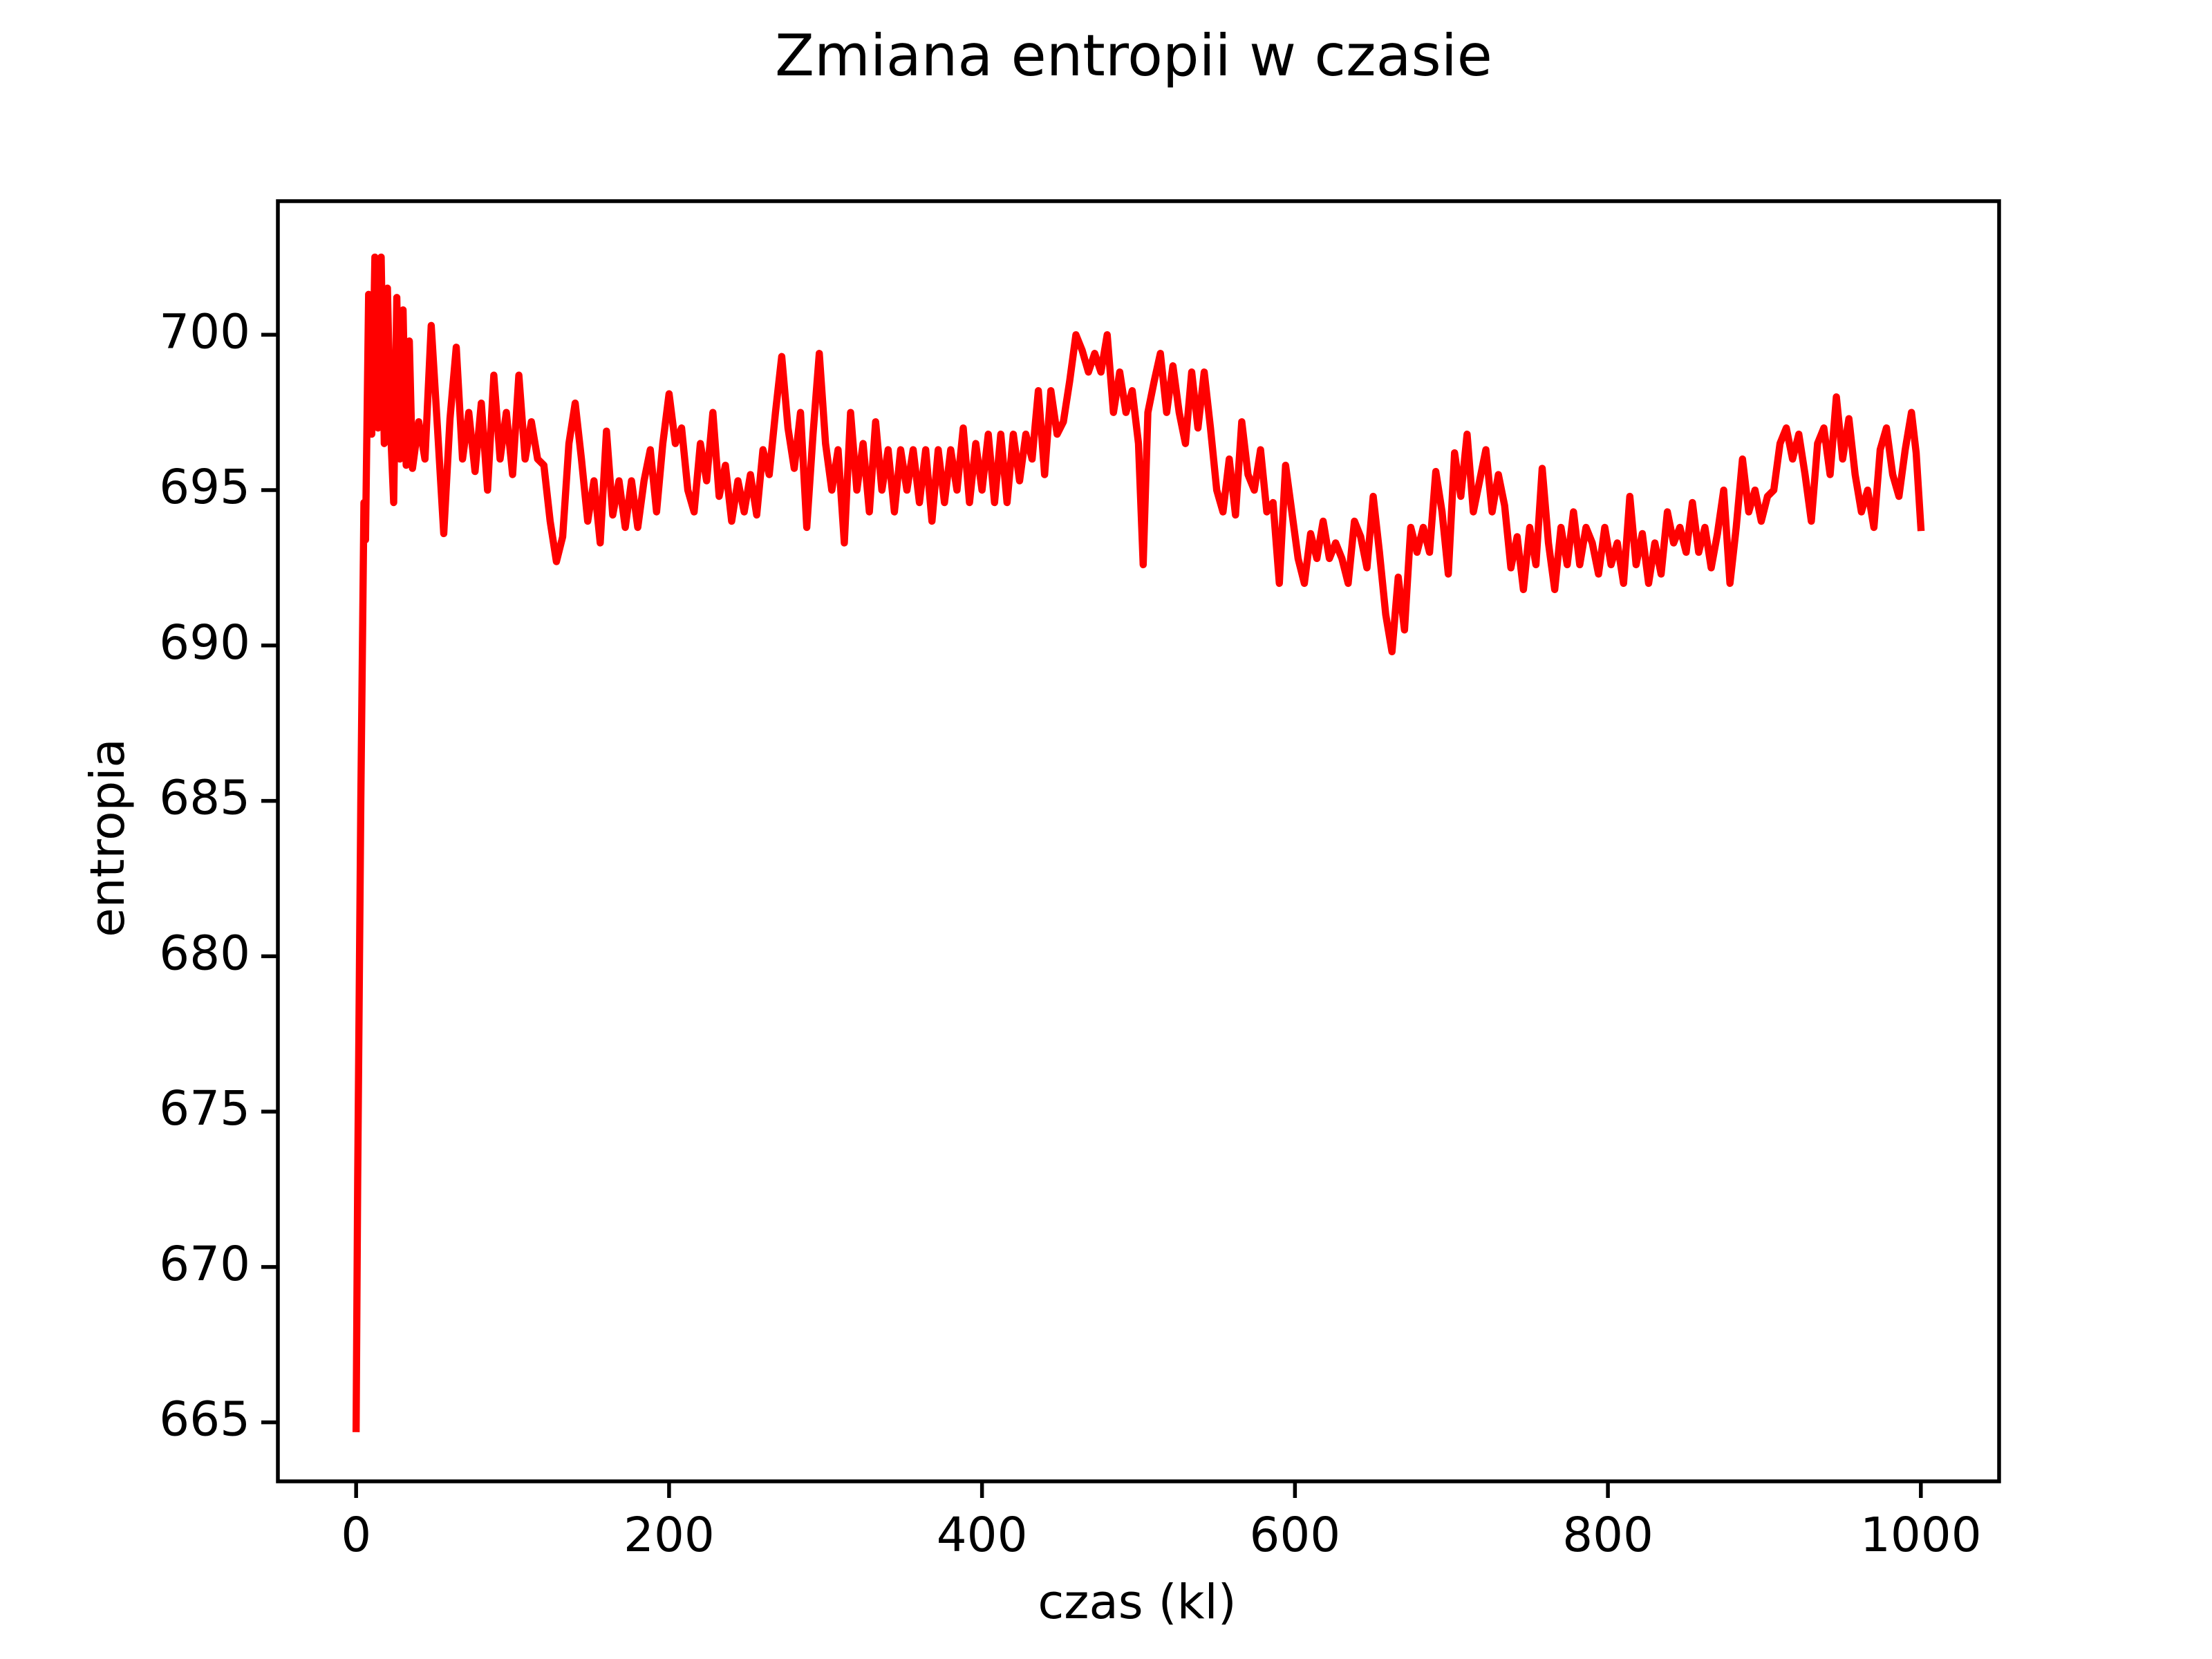 The height and width of the screenshot is (1659, 2212). I want to click on x-tick-label: 800, so click(1607, 1535).